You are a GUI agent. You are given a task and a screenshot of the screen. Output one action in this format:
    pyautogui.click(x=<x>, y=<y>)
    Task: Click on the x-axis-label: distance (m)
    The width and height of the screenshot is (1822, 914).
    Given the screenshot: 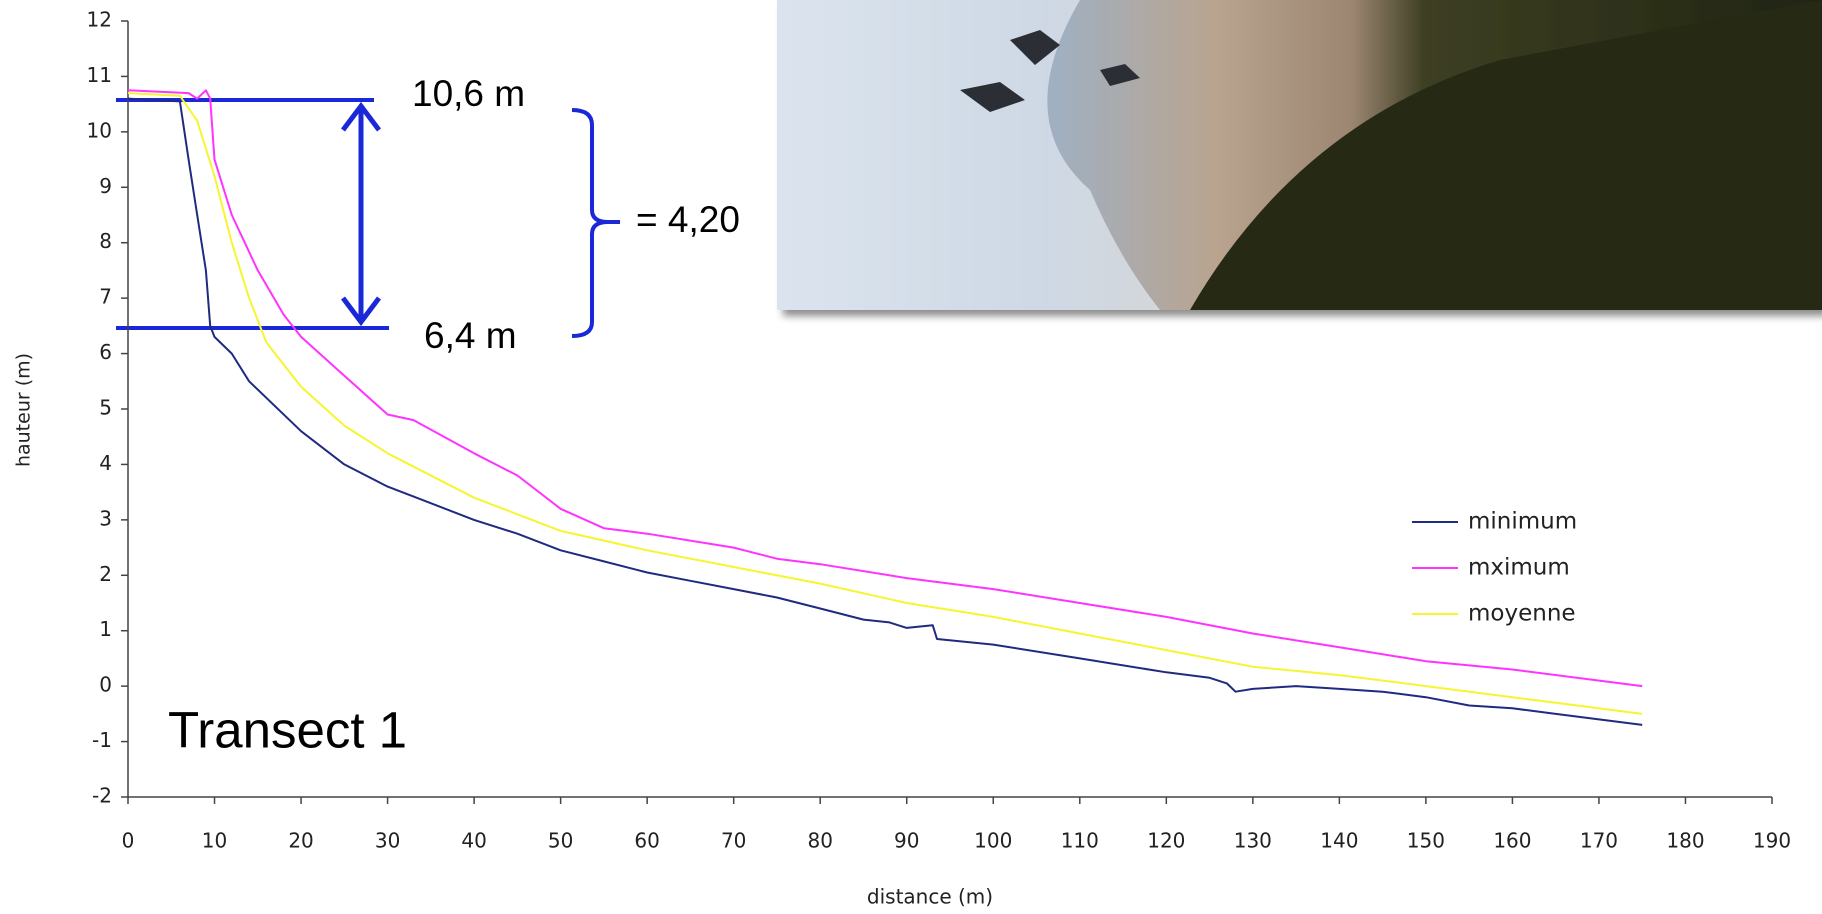 What is the action you would take?
    pyautogui.click(x=930, y=897)
    